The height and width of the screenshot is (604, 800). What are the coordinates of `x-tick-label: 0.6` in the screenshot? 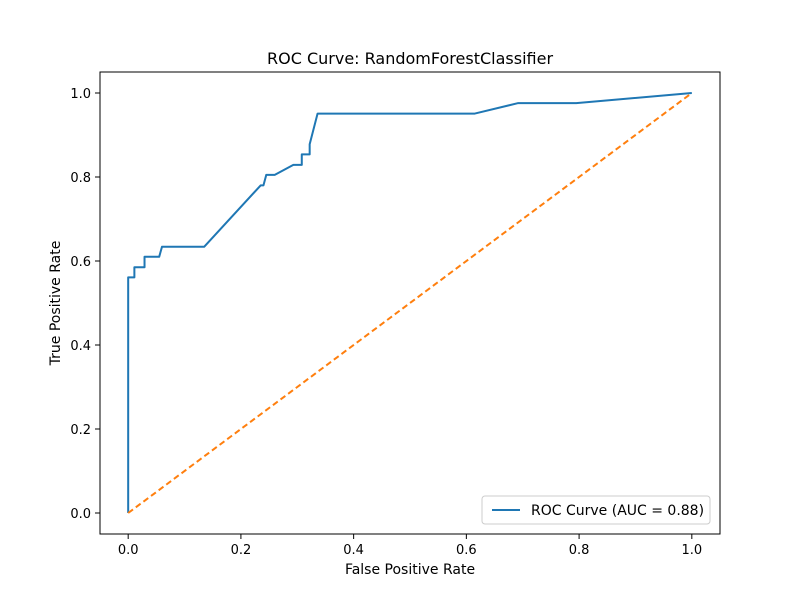 It's located at (466, 550).